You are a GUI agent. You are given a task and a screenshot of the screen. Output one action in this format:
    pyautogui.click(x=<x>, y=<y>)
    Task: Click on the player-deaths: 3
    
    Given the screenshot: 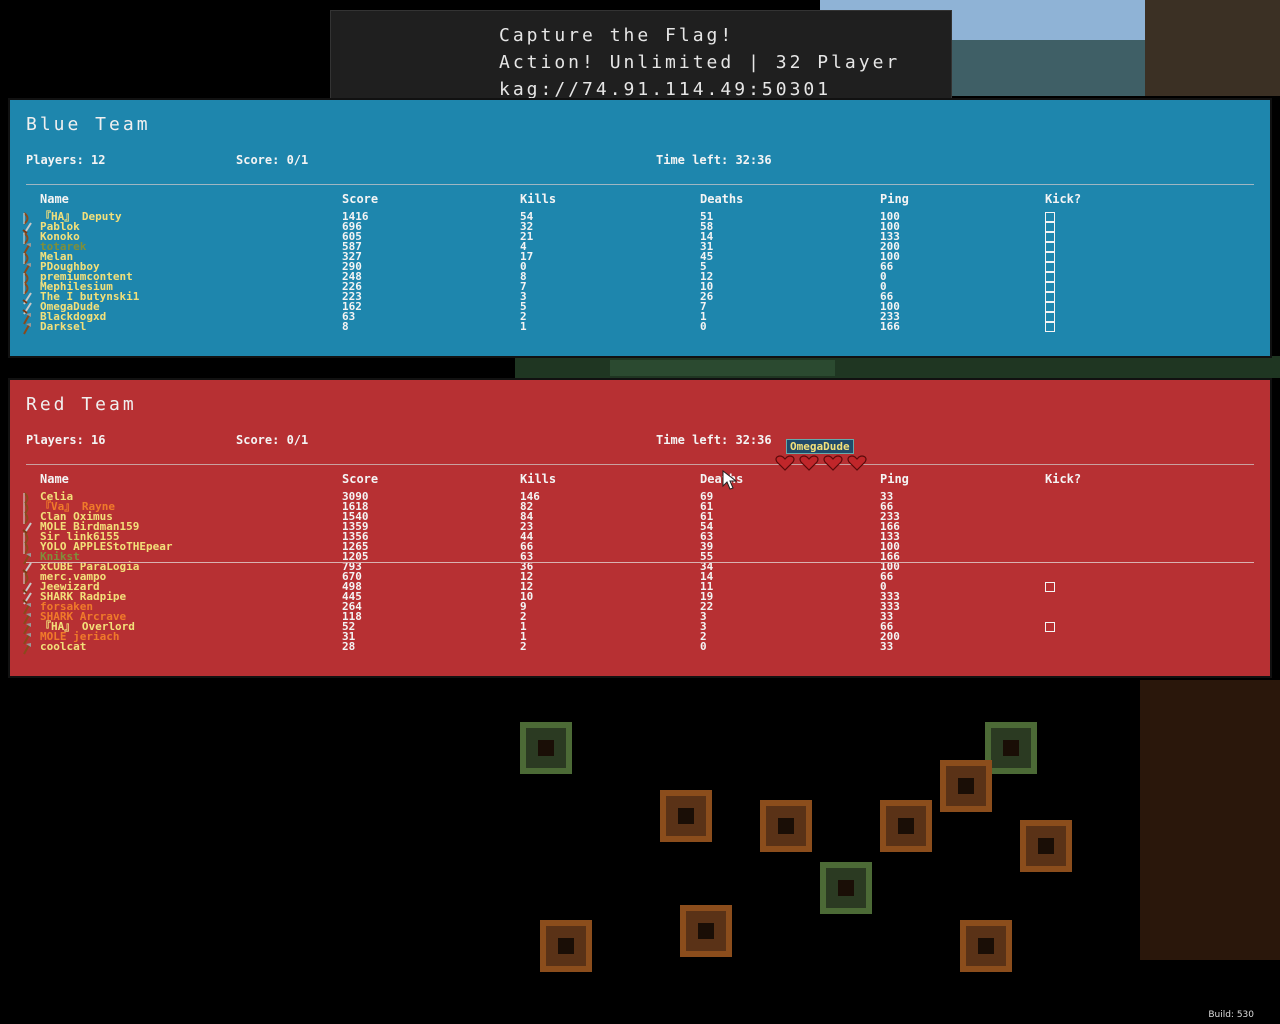 What is the action you would take?
    pyautogui.click(x=703, y=626)
    